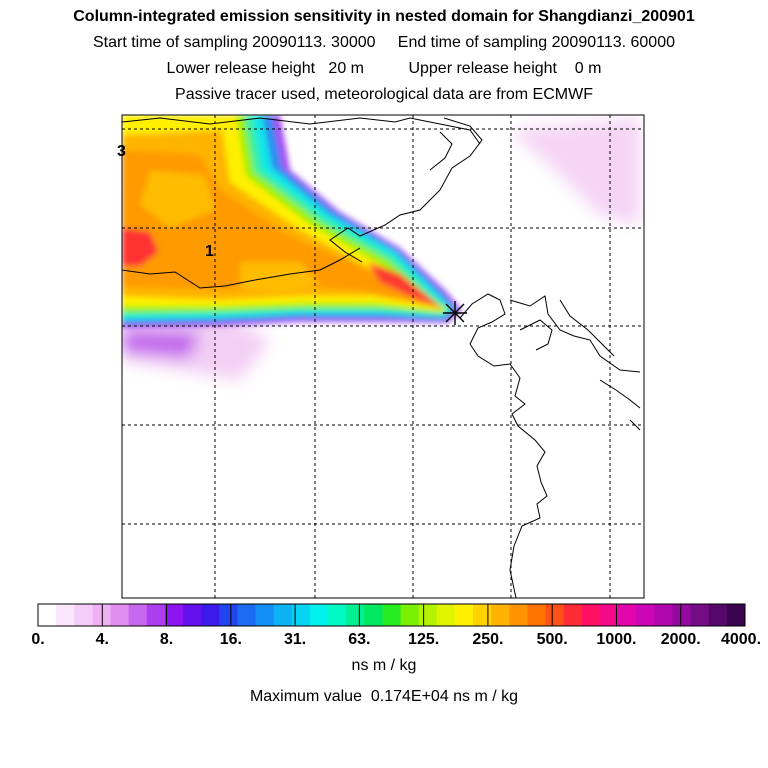 The width and height of the screenshot is (768, 768). What do you see at coordinates (680, 639) in the screenshot?
I see `colorbar-tick-label: 2000.` at bounding box center [680, 639].